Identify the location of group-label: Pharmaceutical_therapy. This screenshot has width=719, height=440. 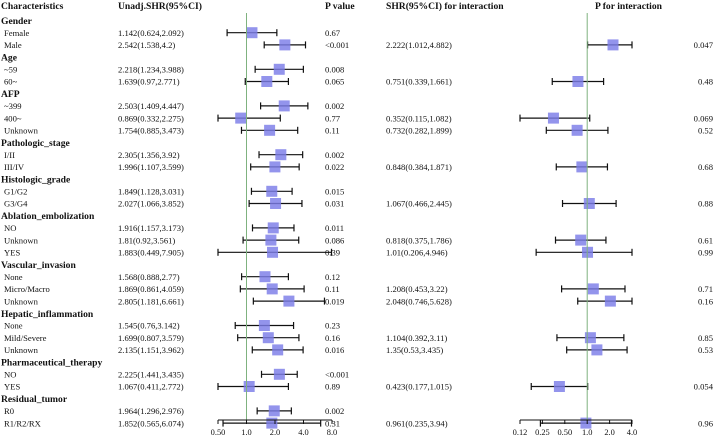
(51, 363).